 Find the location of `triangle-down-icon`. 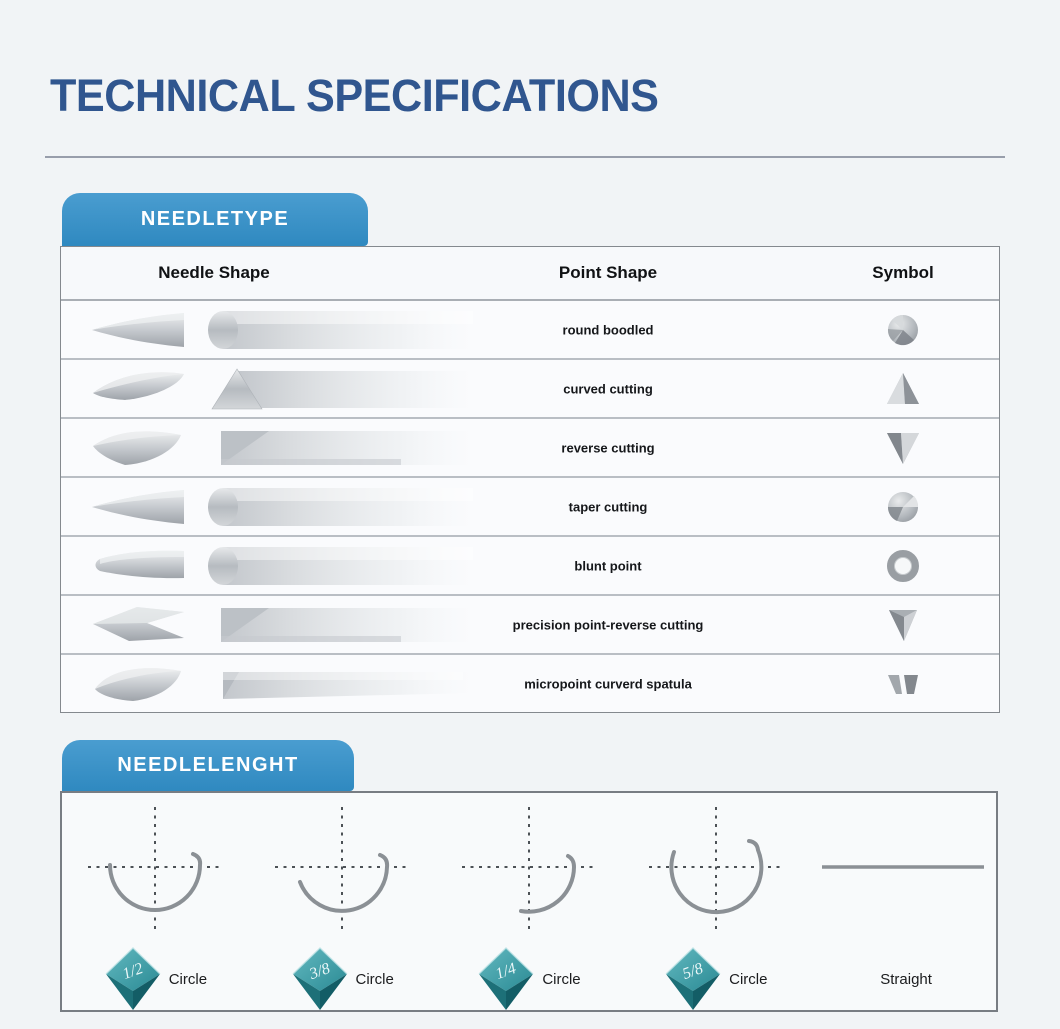

triangle-down-icon is located at coordinates (903, 448).